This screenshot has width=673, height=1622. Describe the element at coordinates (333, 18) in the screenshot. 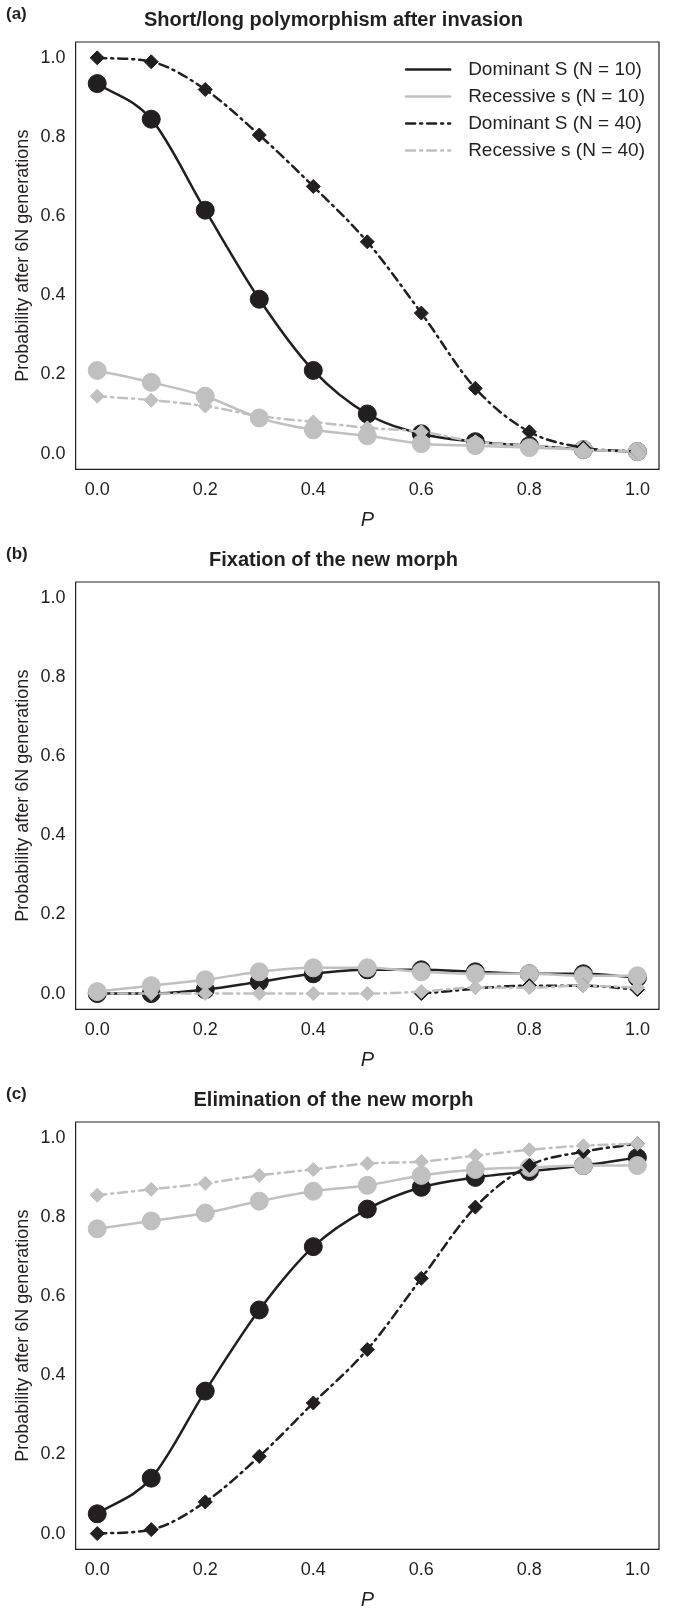

I see `chart-title: Short/long polymorphism after invasion` at that location.